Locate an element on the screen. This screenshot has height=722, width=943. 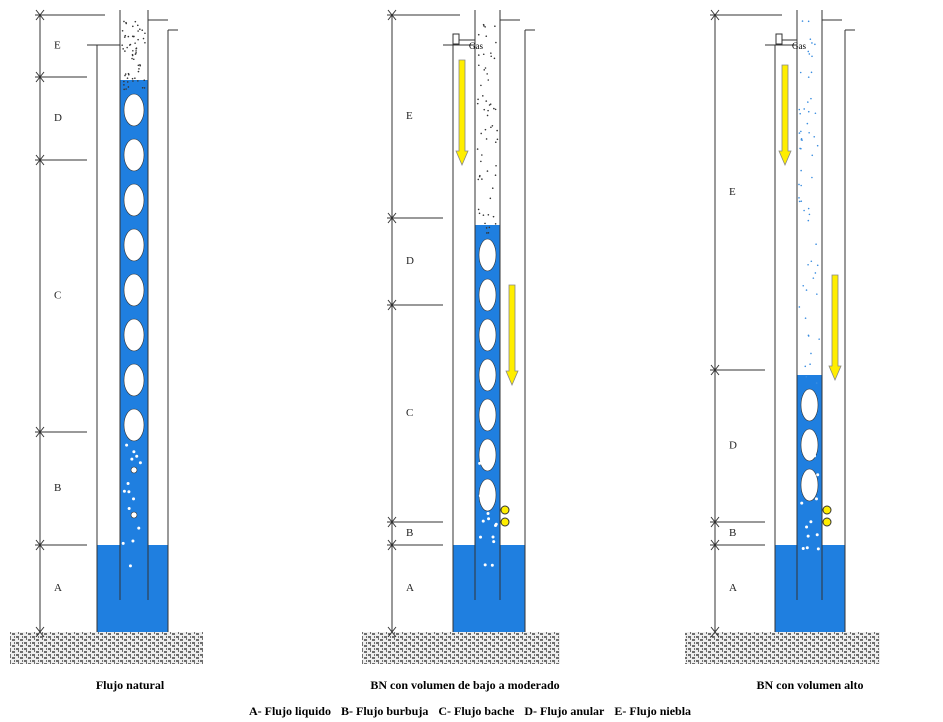
caption: BN con volumen de bajo a moderado is located at coordinates (464, 685).